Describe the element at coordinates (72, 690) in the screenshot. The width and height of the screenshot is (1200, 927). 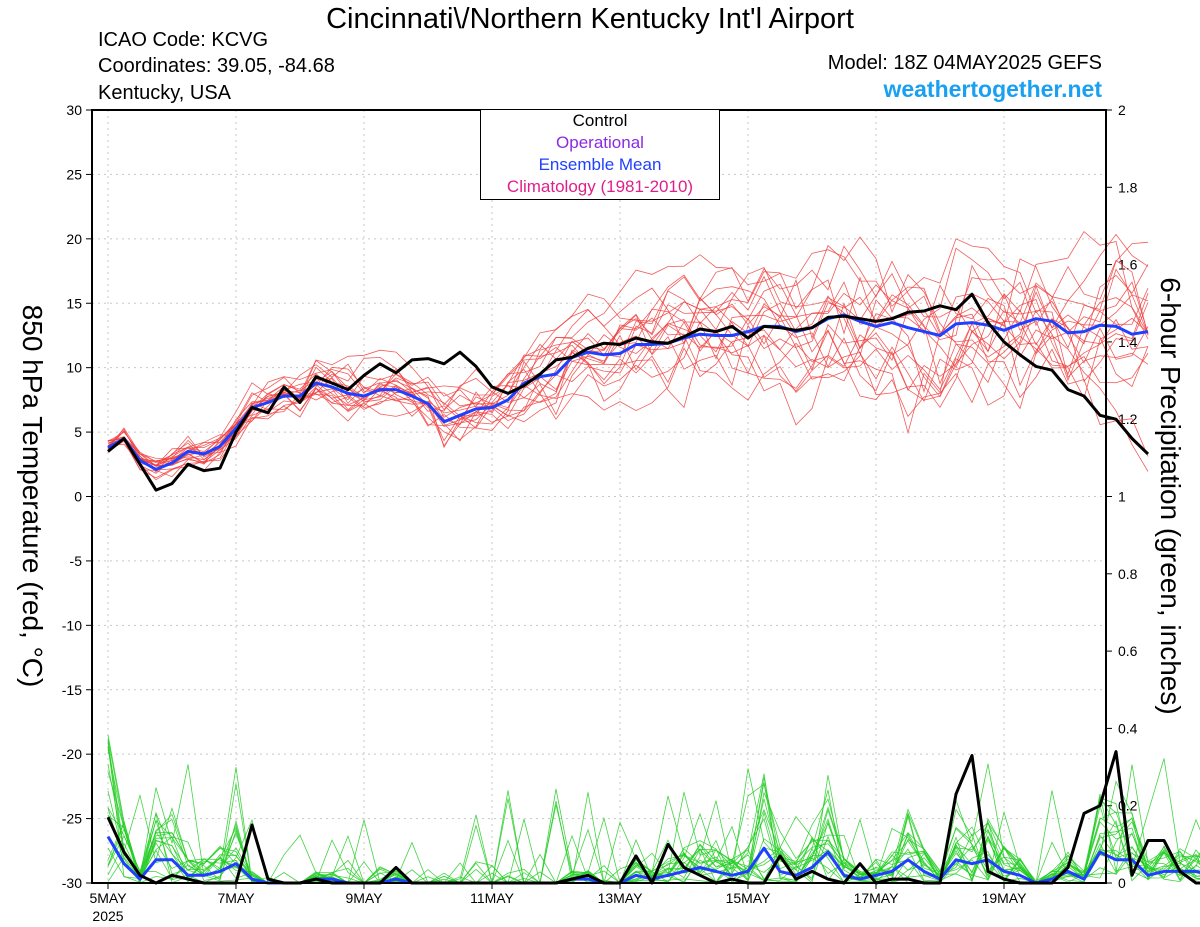
I see `y-left-tick-label: -15` at that location.